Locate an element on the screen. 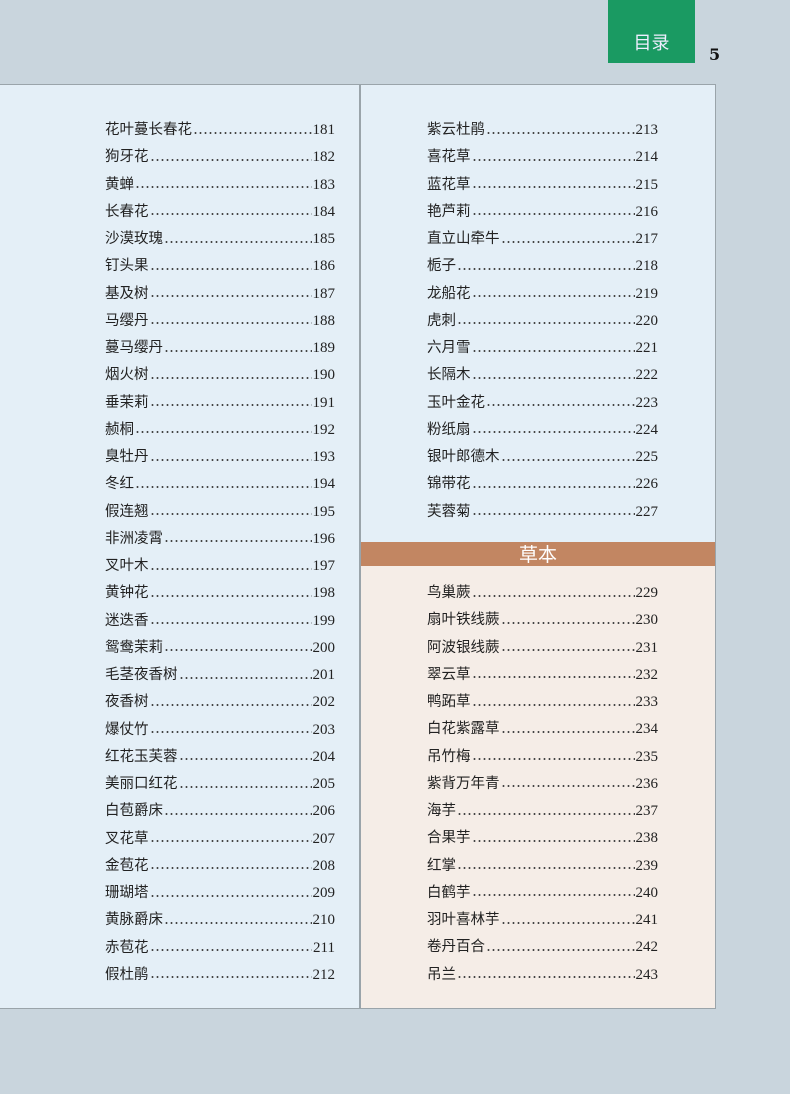 The image size is (790, 1094). toc-entry: 鸟巢蕨 229 is located at coordinates (542, 593).